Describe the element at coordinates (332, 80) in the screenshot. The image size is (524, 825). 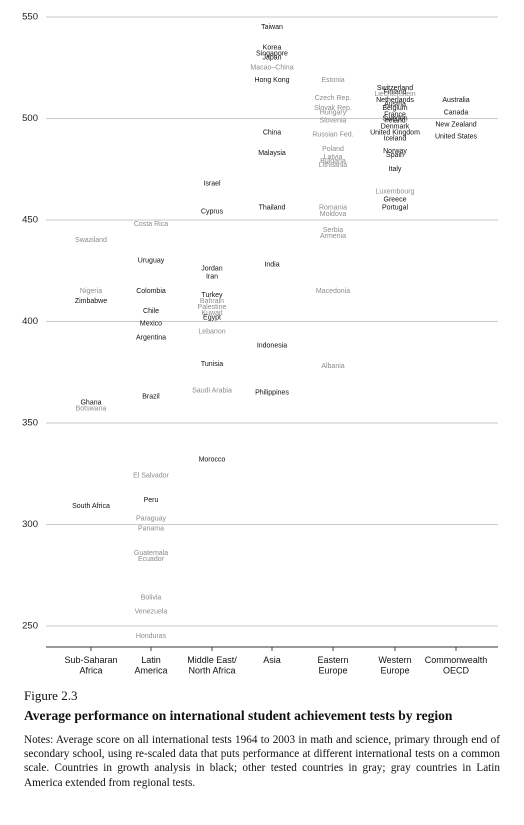
I see `data-point-label: Estonia` at that location.